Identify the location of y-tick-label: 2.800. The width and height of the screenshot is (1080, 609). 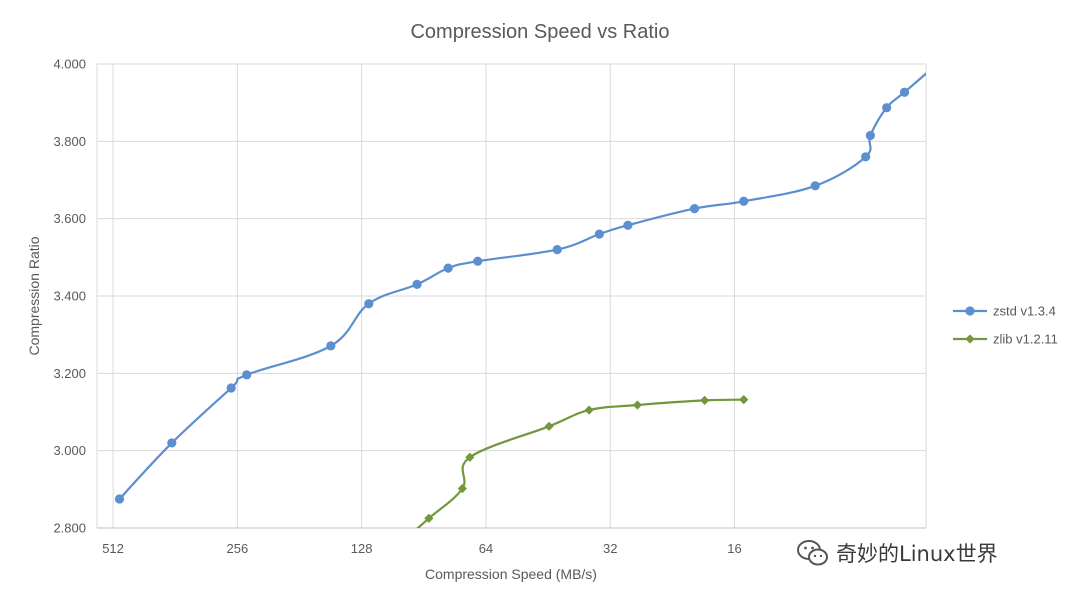
(69, 528).